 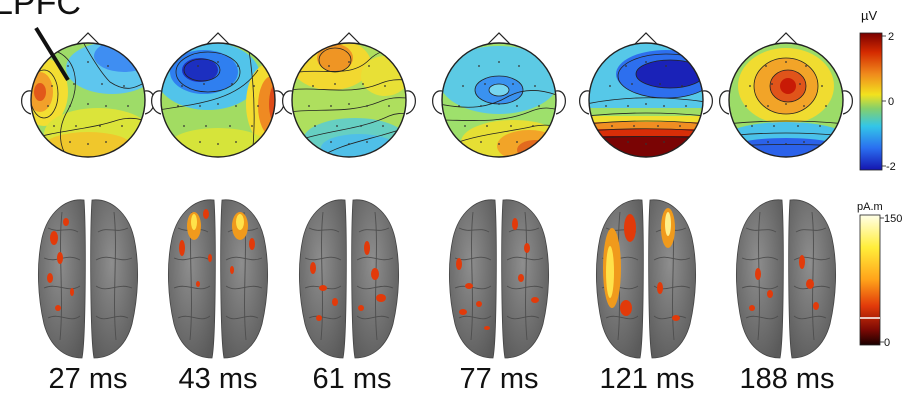 I want to click on topomap-43ms, so click(x=218, y=95).